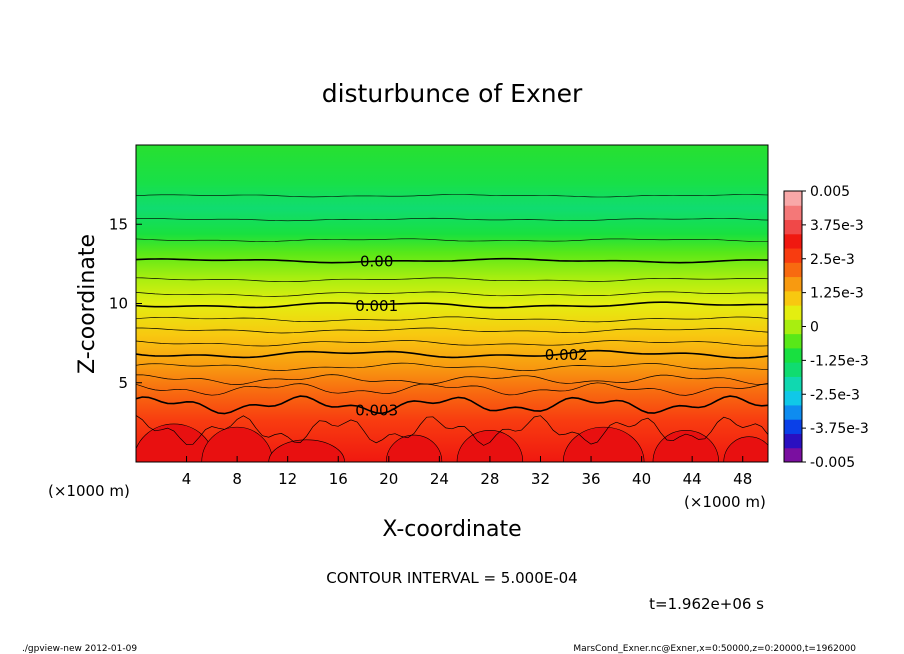 The width and height of the screenshot is (904, 654). Describe the element at coordinates (692, 479) in the screenshot. I see `x-tick-label: 44` at that location.